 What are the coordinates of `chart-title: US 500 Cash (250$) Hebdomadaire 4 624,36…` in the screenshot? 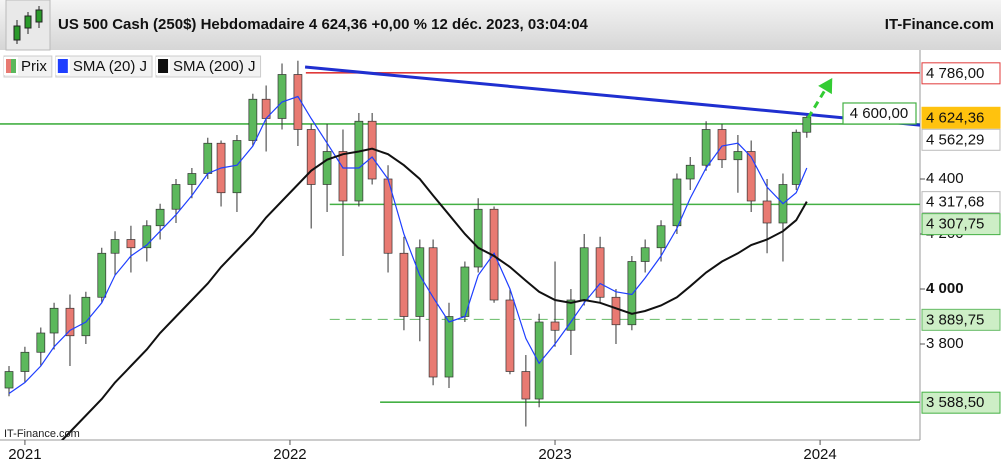 It's located at (323, 24).